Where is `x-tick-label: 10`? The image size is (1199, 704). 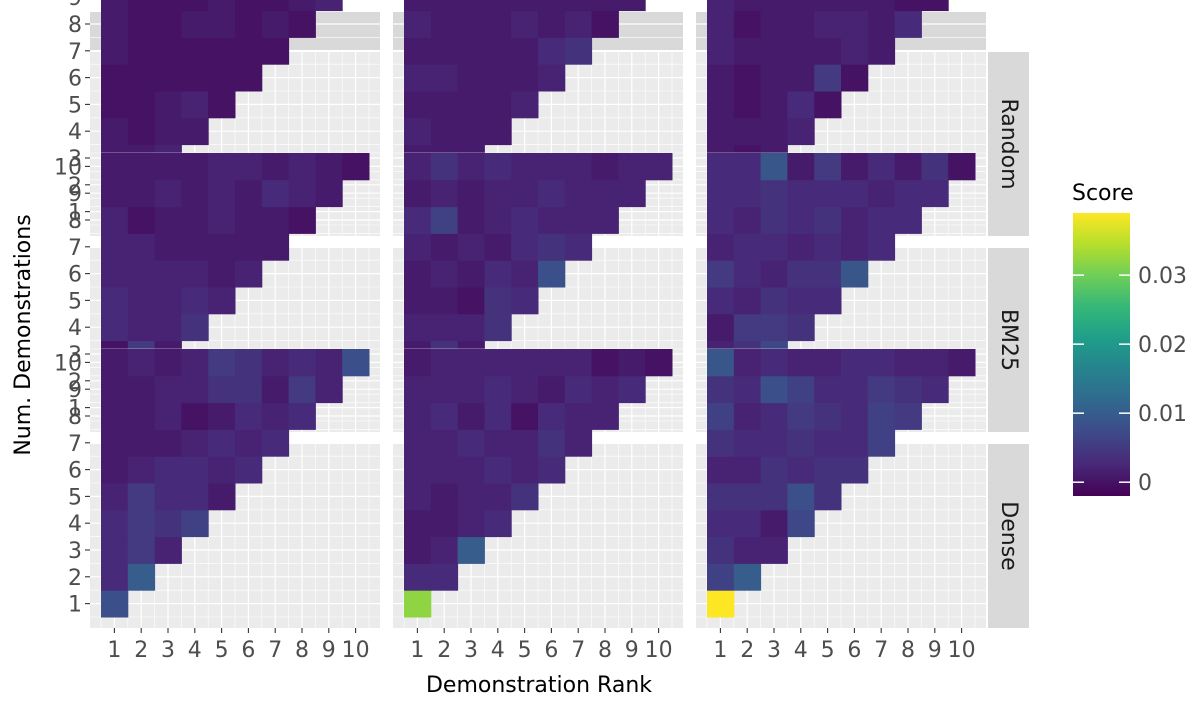
x-tick-label: 10 is located at coordinates (356, 650).